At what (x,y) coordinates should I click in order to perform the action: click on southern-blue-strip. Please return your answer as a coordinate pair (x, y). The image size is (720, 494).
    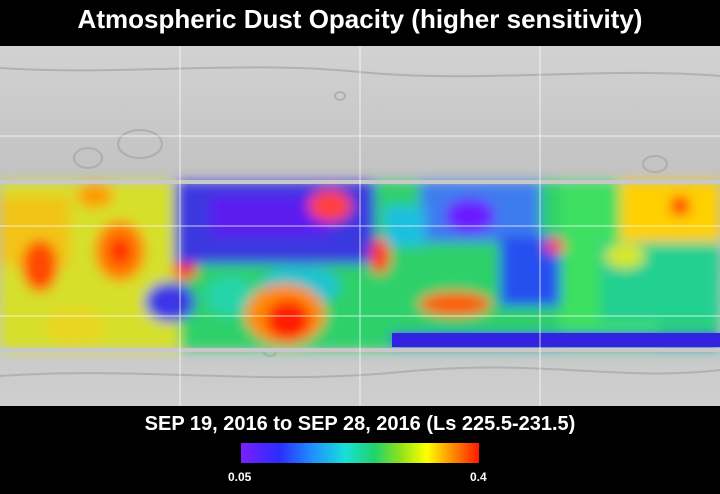
    Looking at the image, I should click on (556, 340).